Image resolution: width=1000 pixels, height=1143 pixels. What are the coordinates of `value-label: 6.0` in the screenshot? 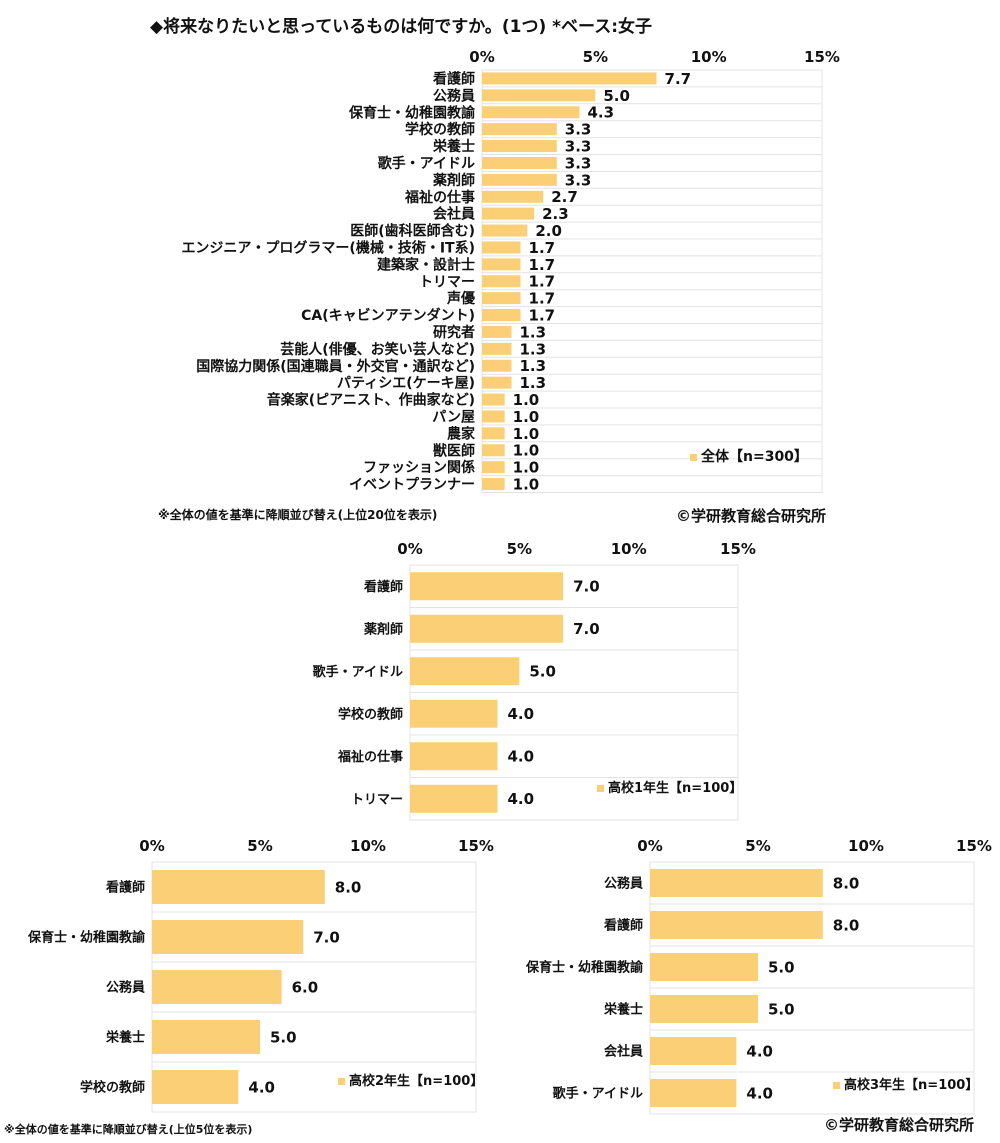 It's located at (305, 987).